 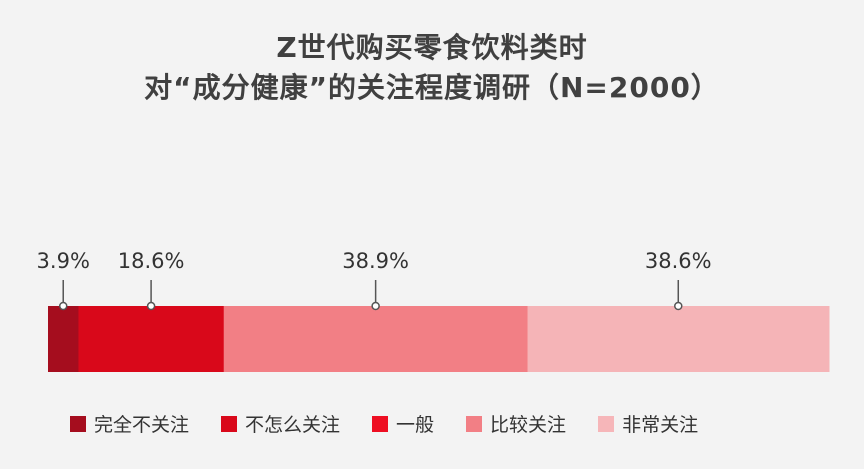 What do you see at coordinates (375, 261) in the screenshot?
I see `data-label-2: 38.9%` at bounding box center [375, 261].